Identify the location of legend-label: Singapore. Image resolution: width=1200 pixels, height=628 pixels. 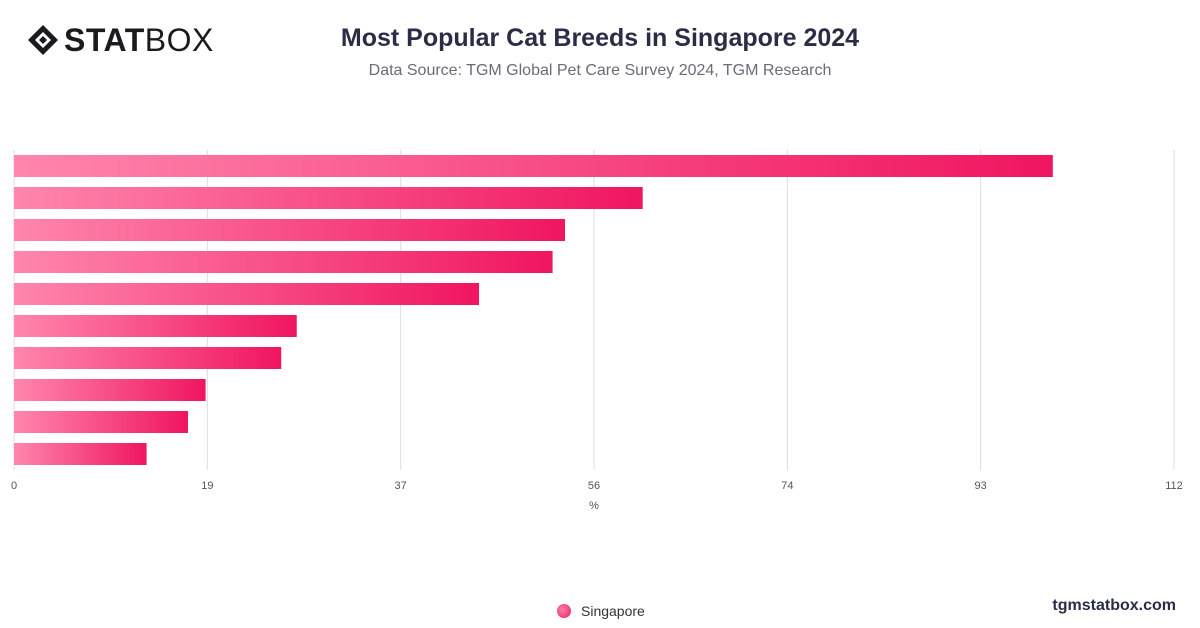
(613, 611).